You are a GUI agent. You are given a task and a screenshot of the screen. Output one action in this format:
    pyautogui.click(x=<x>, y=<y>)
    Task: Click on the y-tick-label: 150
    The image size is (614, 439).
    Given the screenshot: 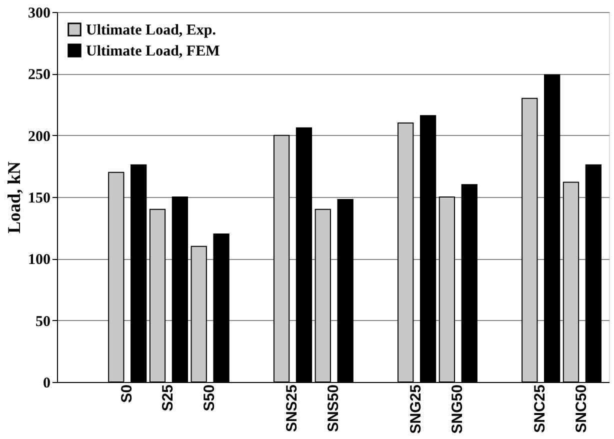 What is the action you would take?
    pyautogui.click(x=39, y=198)
    